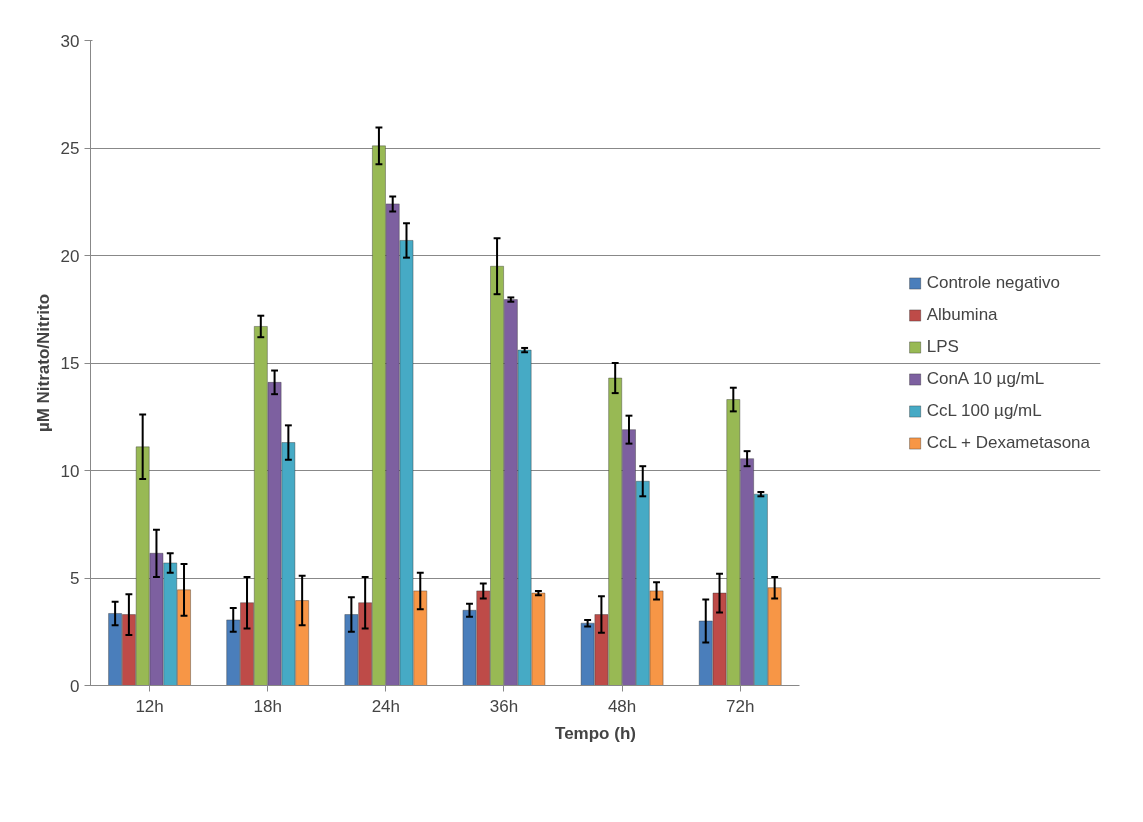 The height and width of the screenshot is (822, 1143). I want to click on y-tick-label: 0, so click(75, 686).